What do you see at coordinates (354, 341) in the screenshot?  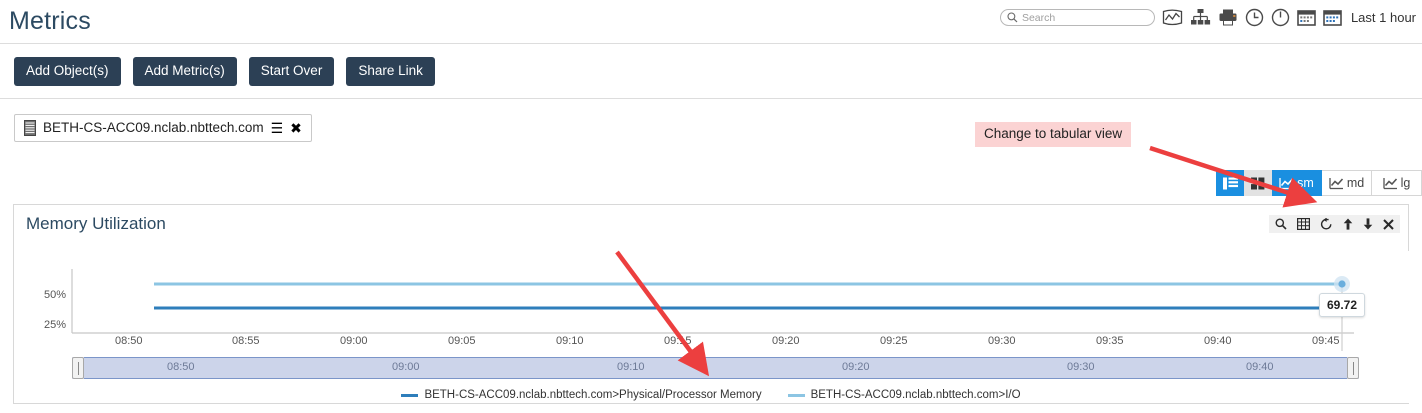 I see `x-tick: 09:00` at bounding box center [354, 341].